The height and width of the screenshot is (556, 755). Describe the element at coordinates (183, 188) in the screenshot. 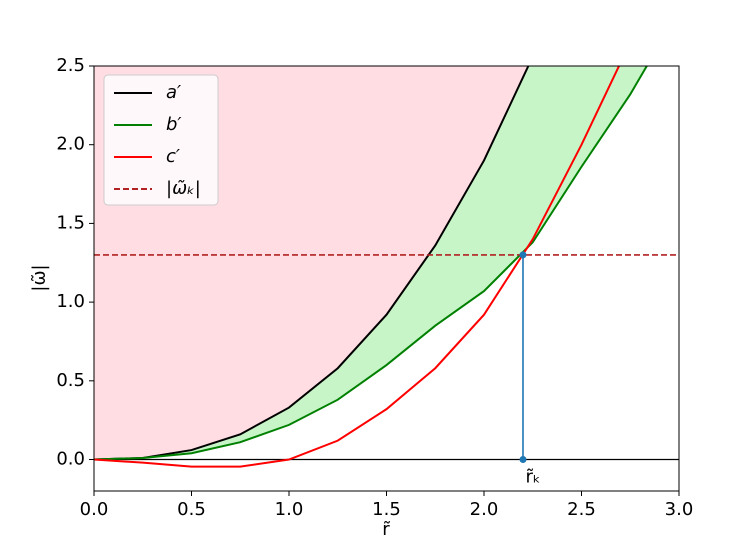

I see `legend-label: |ω̃ₖ|` at that location.